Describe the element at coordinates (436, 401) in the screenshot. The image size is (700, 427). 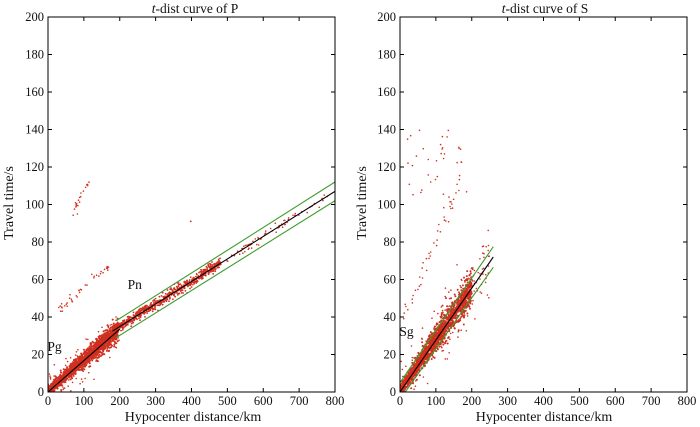
I see `x-tick-label: 100` at that location.